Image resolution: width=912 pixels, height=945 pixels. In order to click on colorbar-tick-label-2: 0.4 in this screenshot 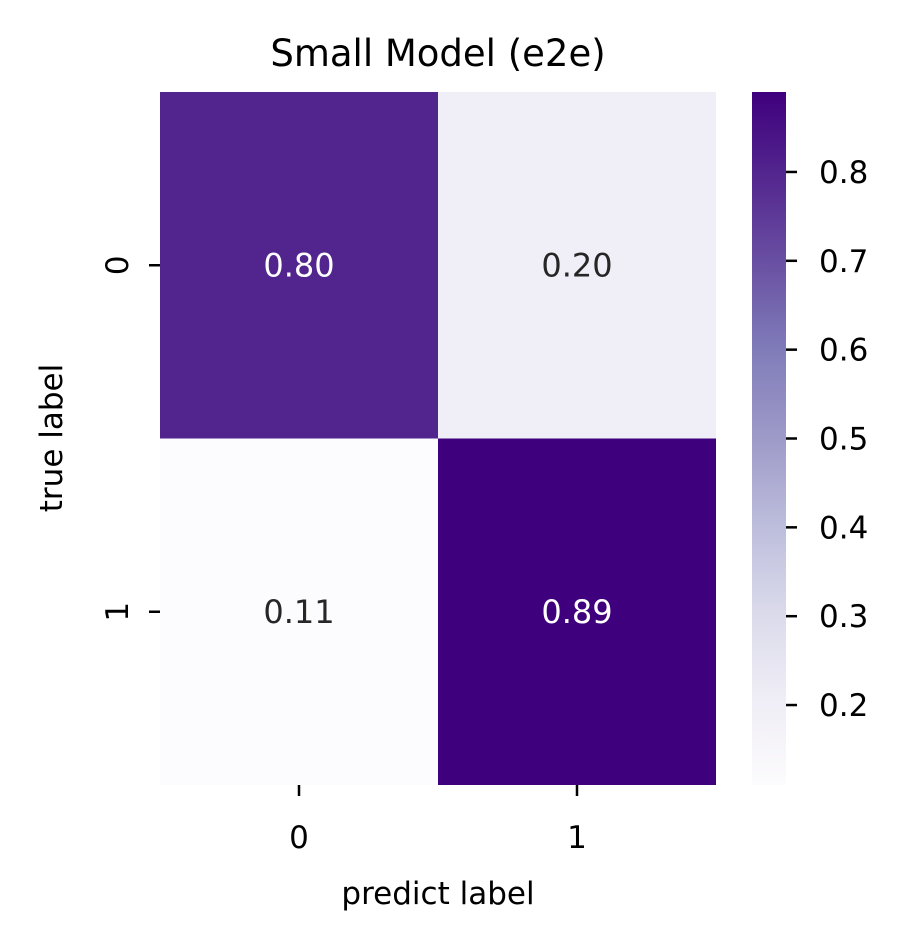, I will do `click(843, 528)`.